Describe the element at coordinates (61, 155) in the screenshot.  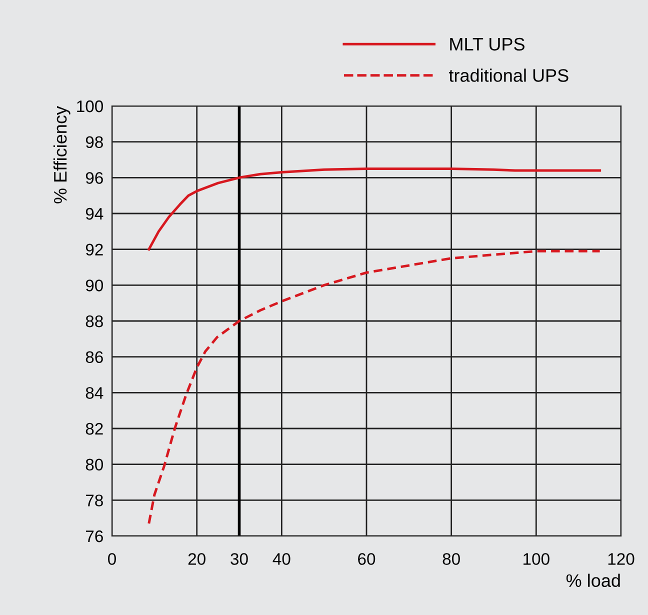
I see `y-axis-title: % Efficiency` at that location.